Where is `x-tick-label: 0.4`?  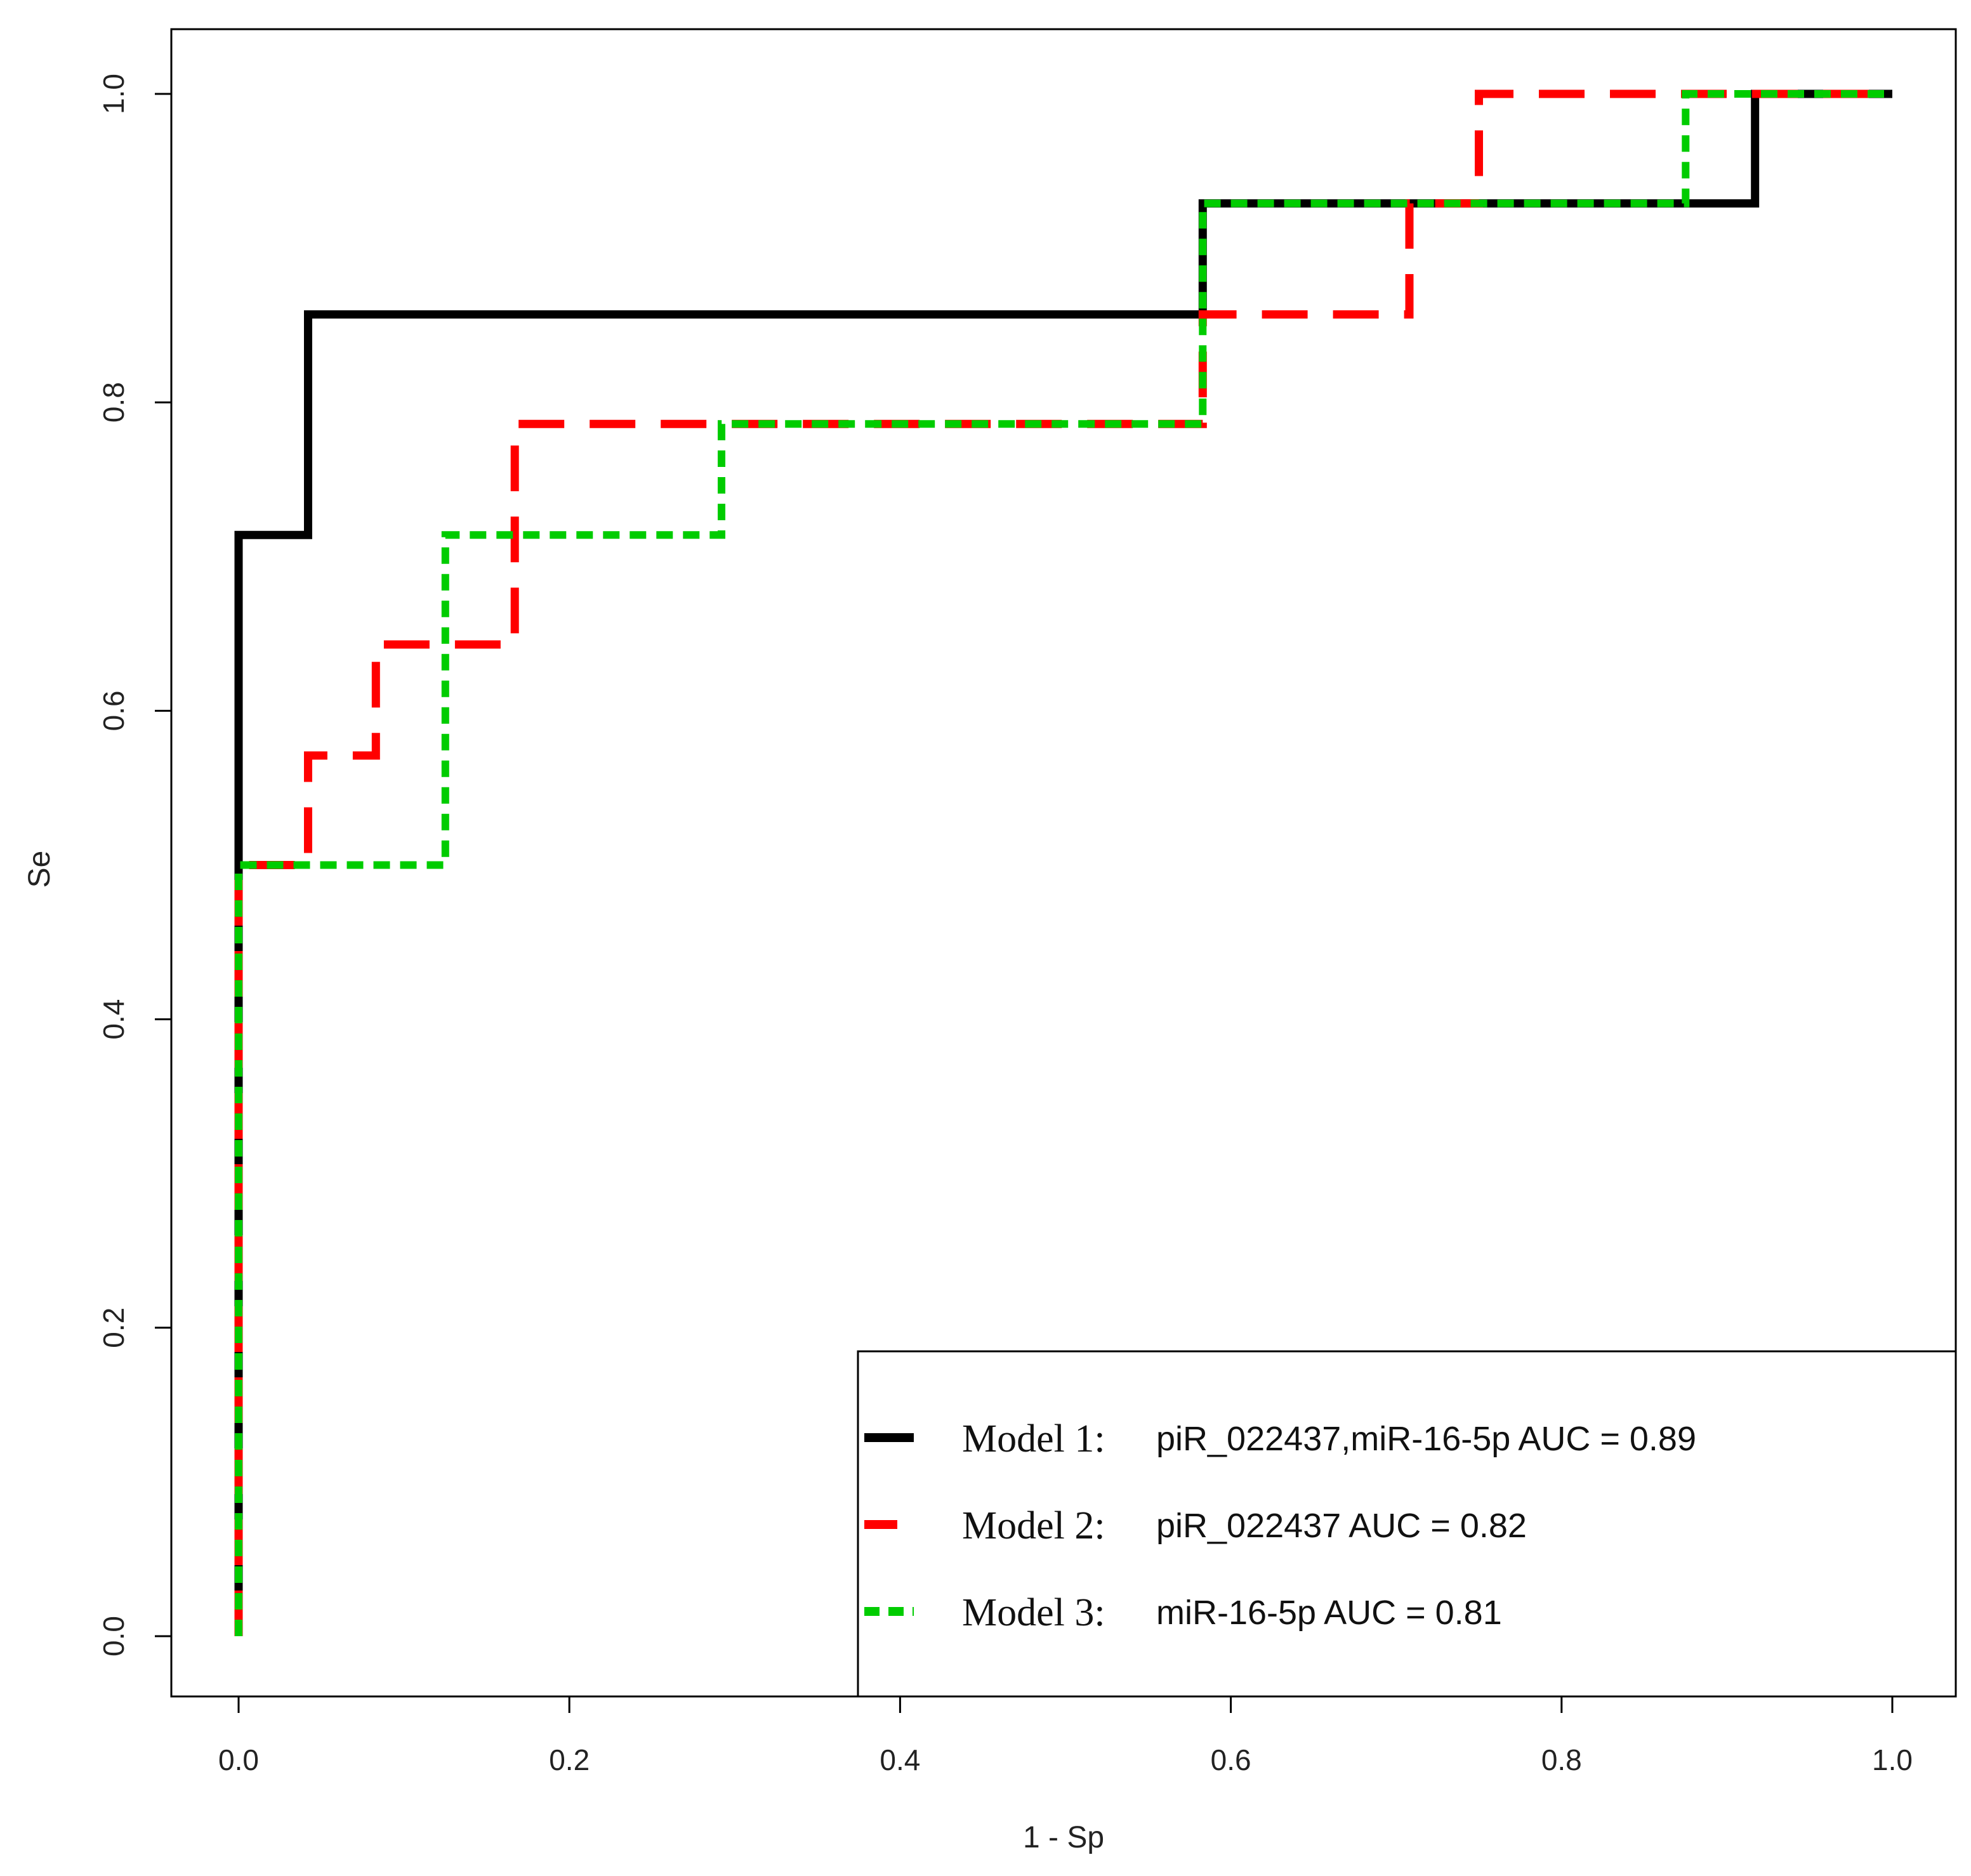 x-tick-label: 0.4 is located at coordinates (900, 1759).